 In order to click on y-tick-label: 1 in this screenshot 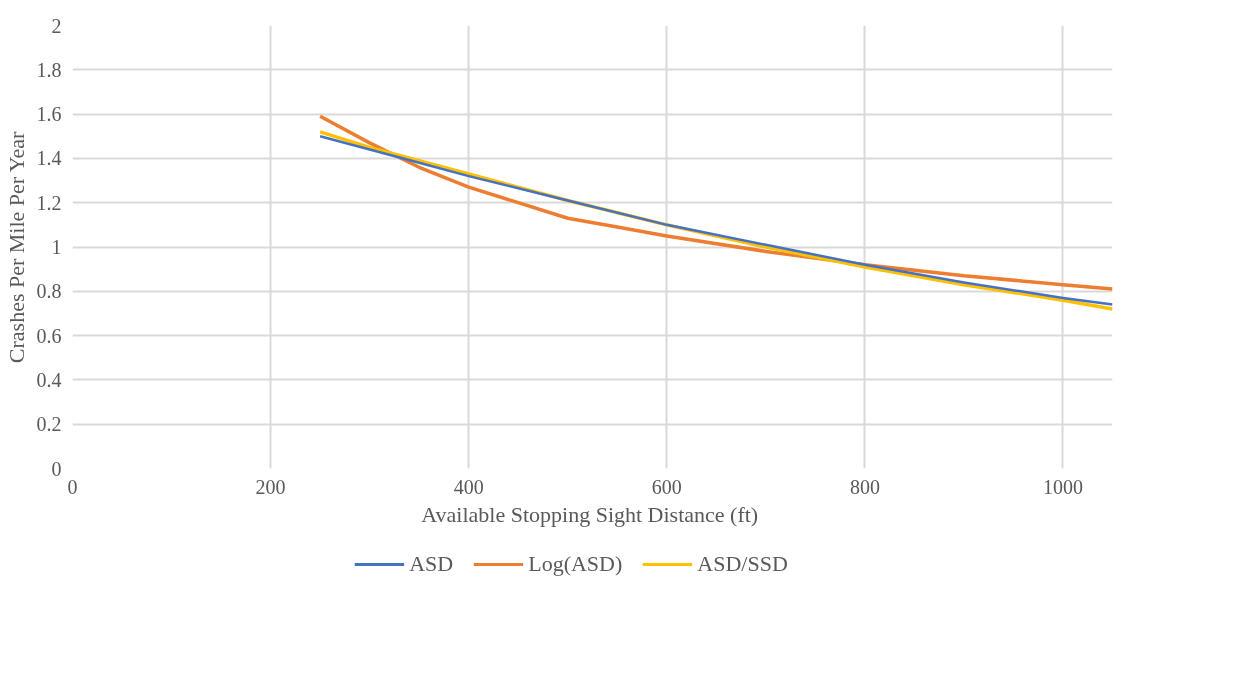, I will do `click(56, 247)`.